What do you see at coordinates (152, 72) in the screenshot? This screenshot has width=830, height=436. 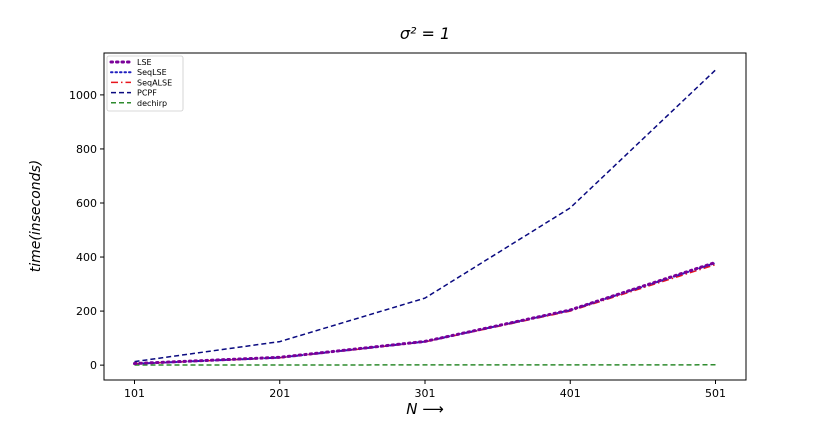 I see `legend-label: SeqLSE` at bounding box center [152, 72].